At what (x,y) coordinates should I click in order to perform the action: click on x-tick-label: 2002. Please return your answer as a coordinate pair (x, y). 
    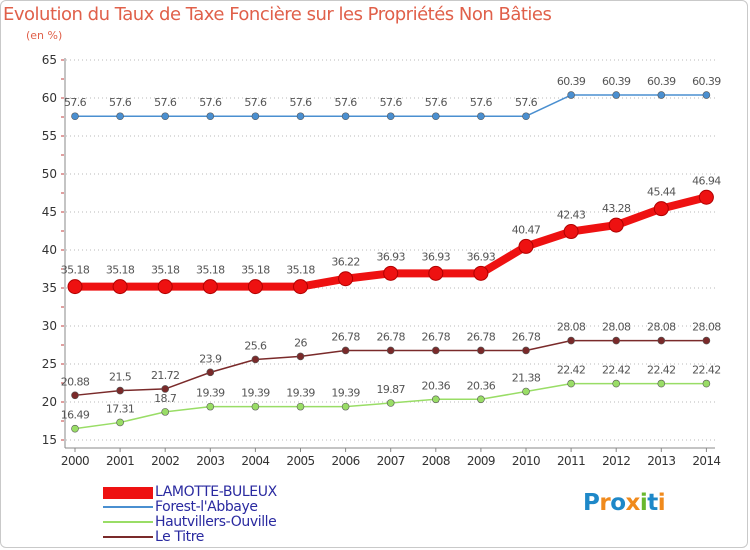
    Looking at the image, I should click on (165, 461).